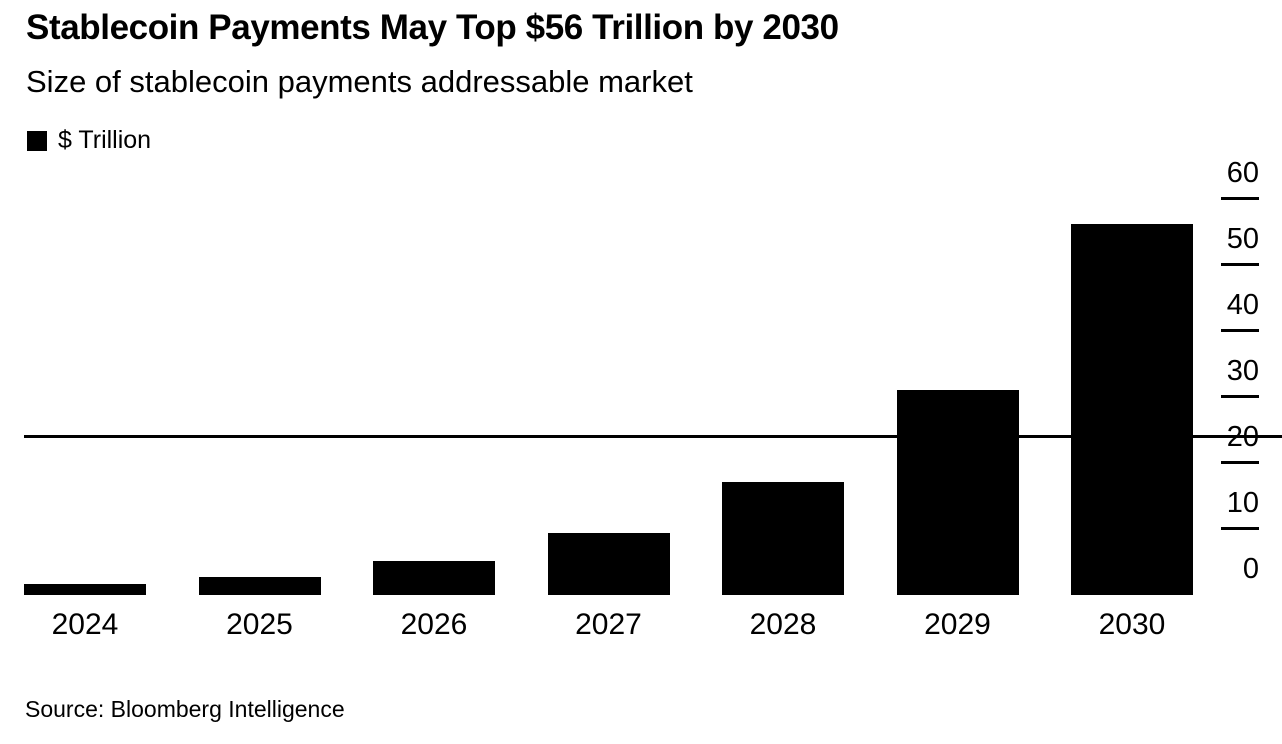 This screenshot has height=744, width=1282. Describe the element at coordinates (1132, 624) in the screenshot. I see `x-tick-label-2030: 2030` at that location.